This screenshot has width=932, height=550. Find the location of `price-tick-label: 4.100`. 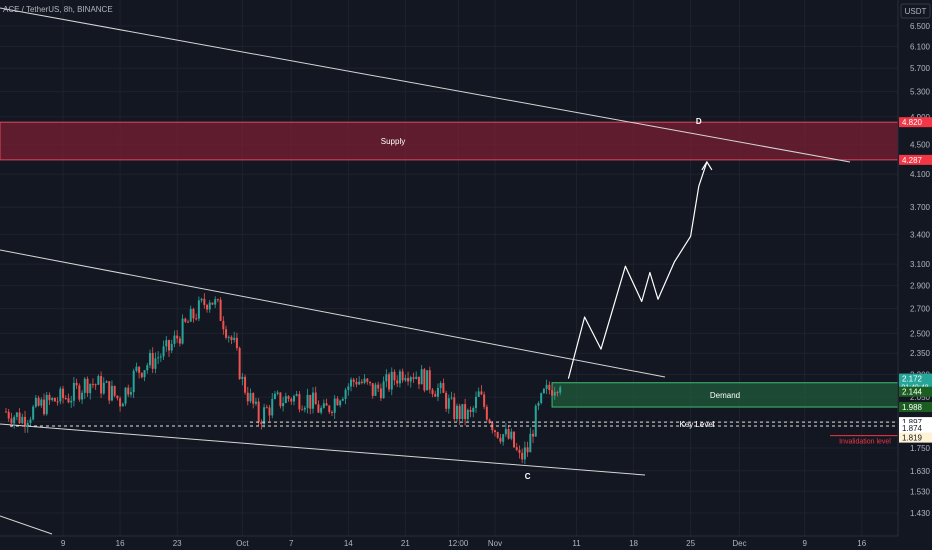

price-tick-label: 4.100 is located at coordinates (920, 174).